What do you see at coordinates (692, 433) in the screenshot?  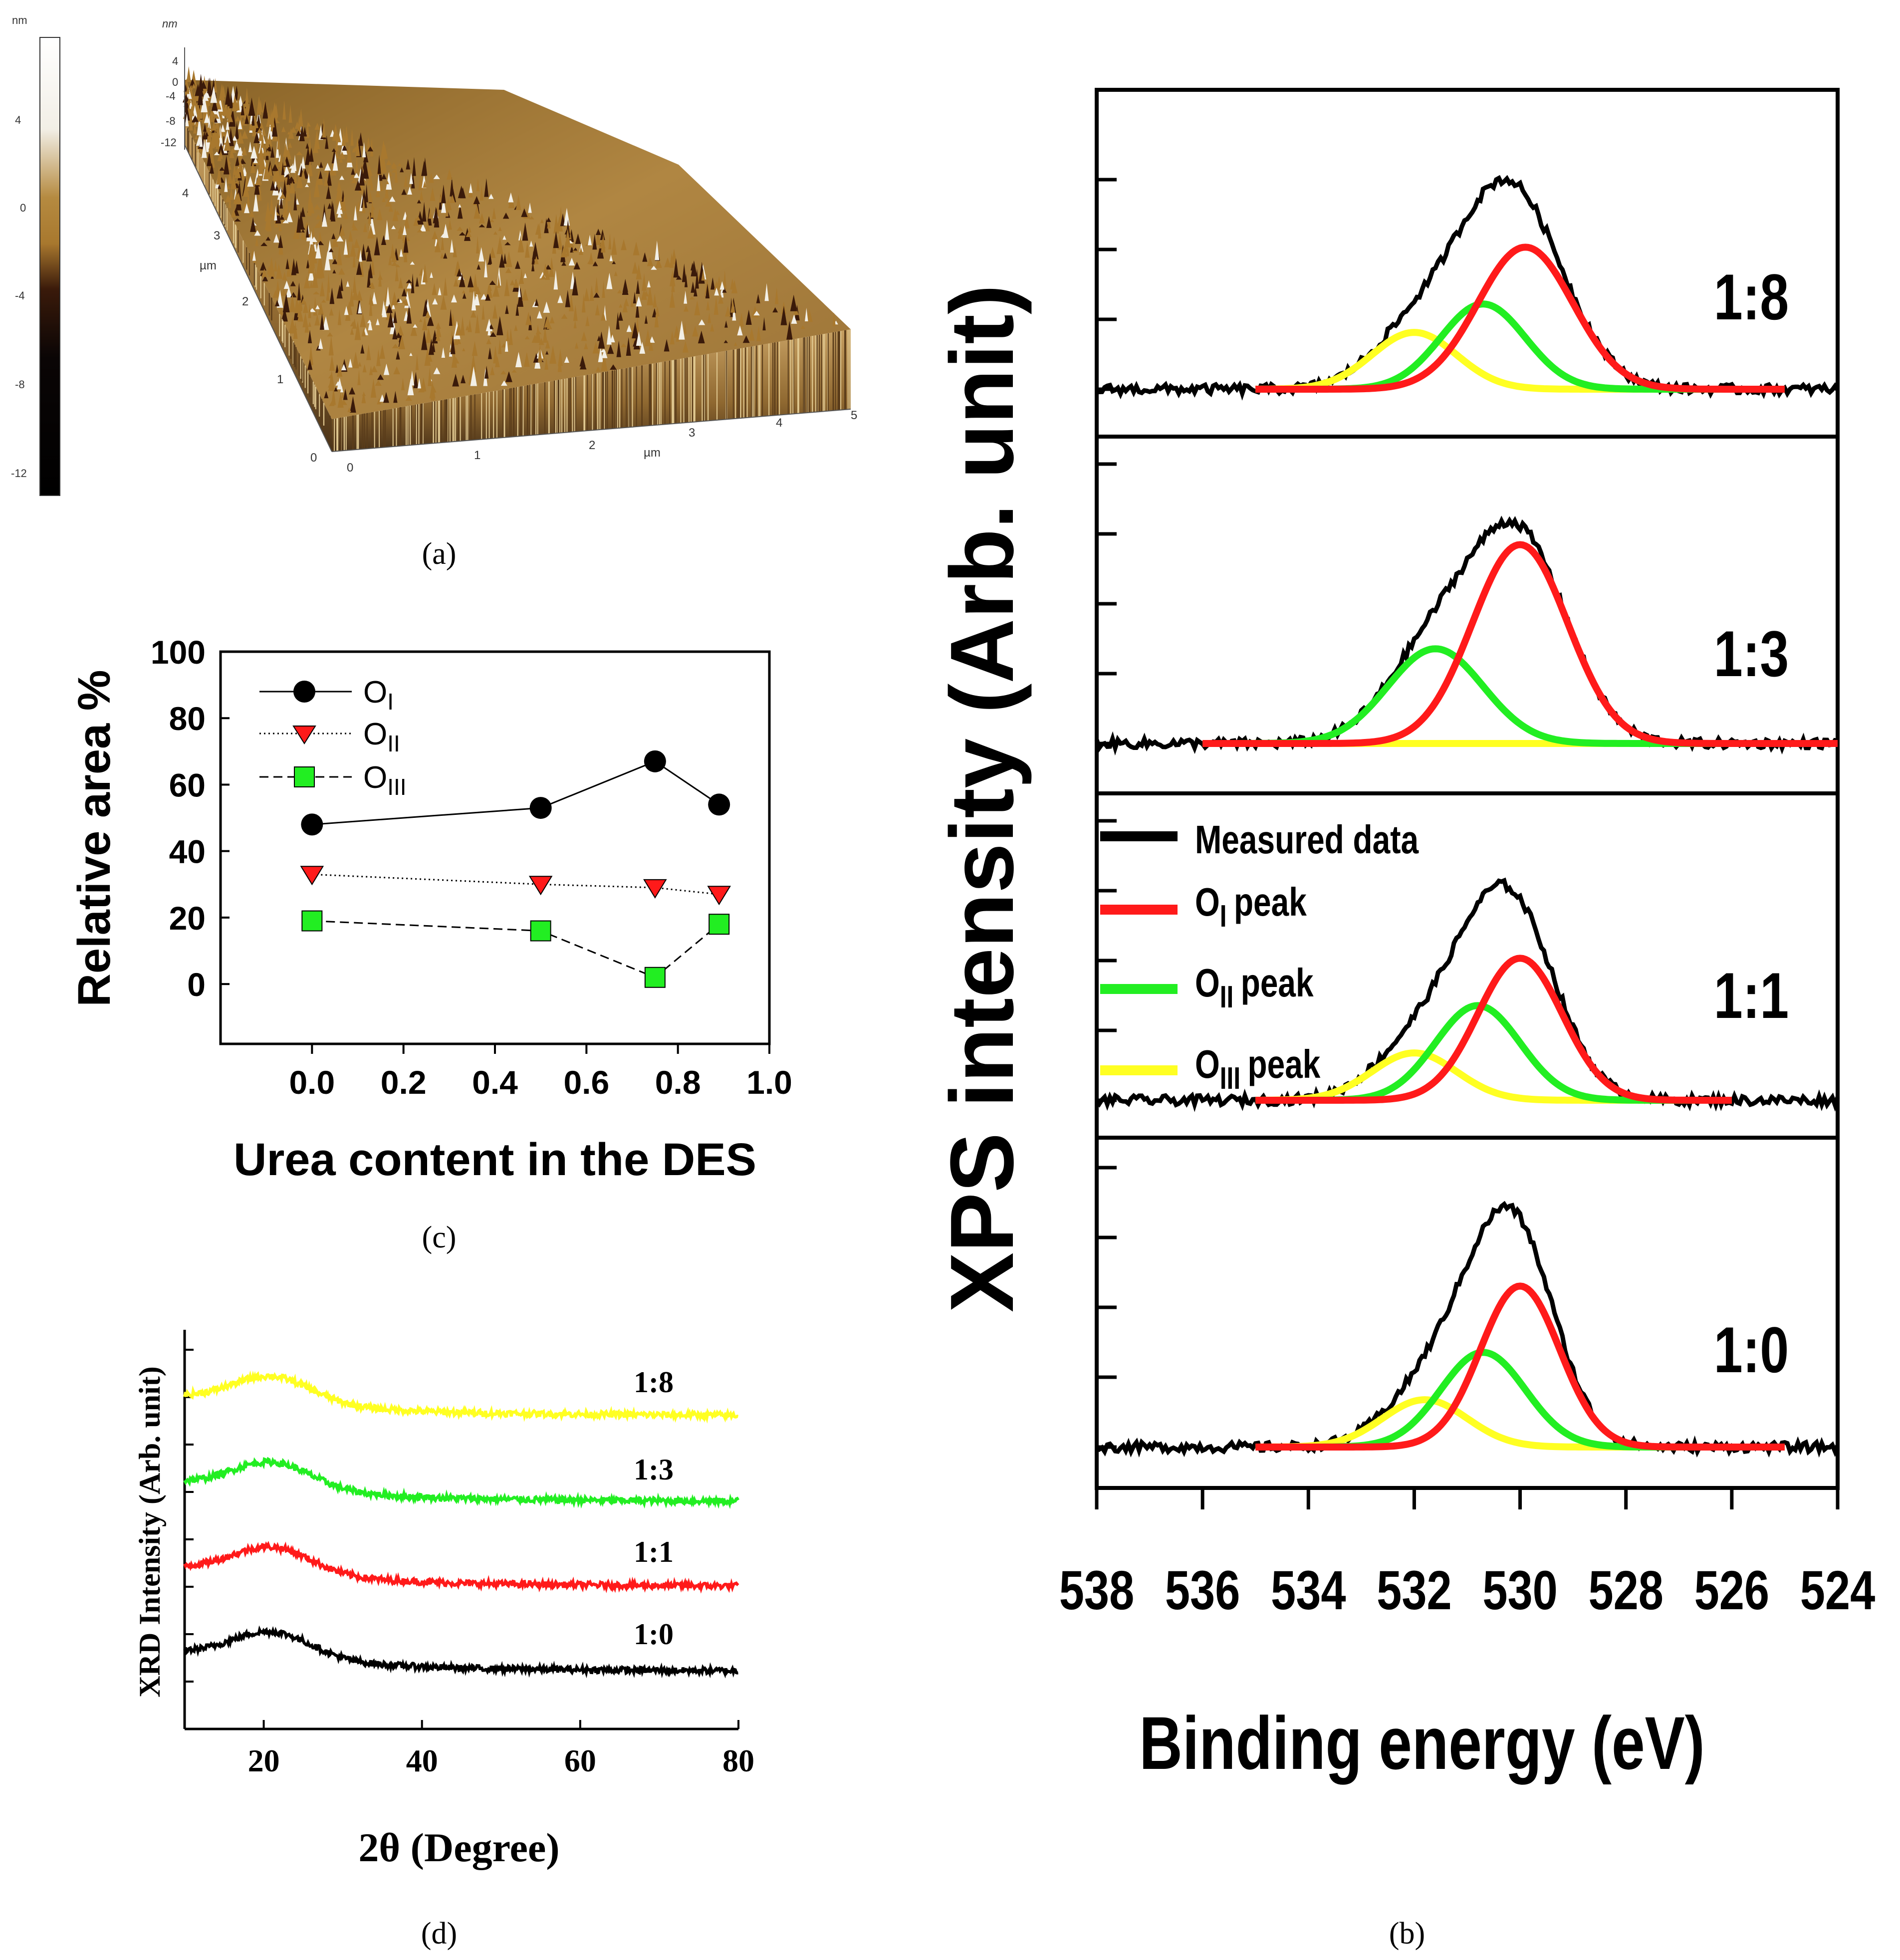 I see `afm-x-tick: 3` at bounding box center [692, 433].